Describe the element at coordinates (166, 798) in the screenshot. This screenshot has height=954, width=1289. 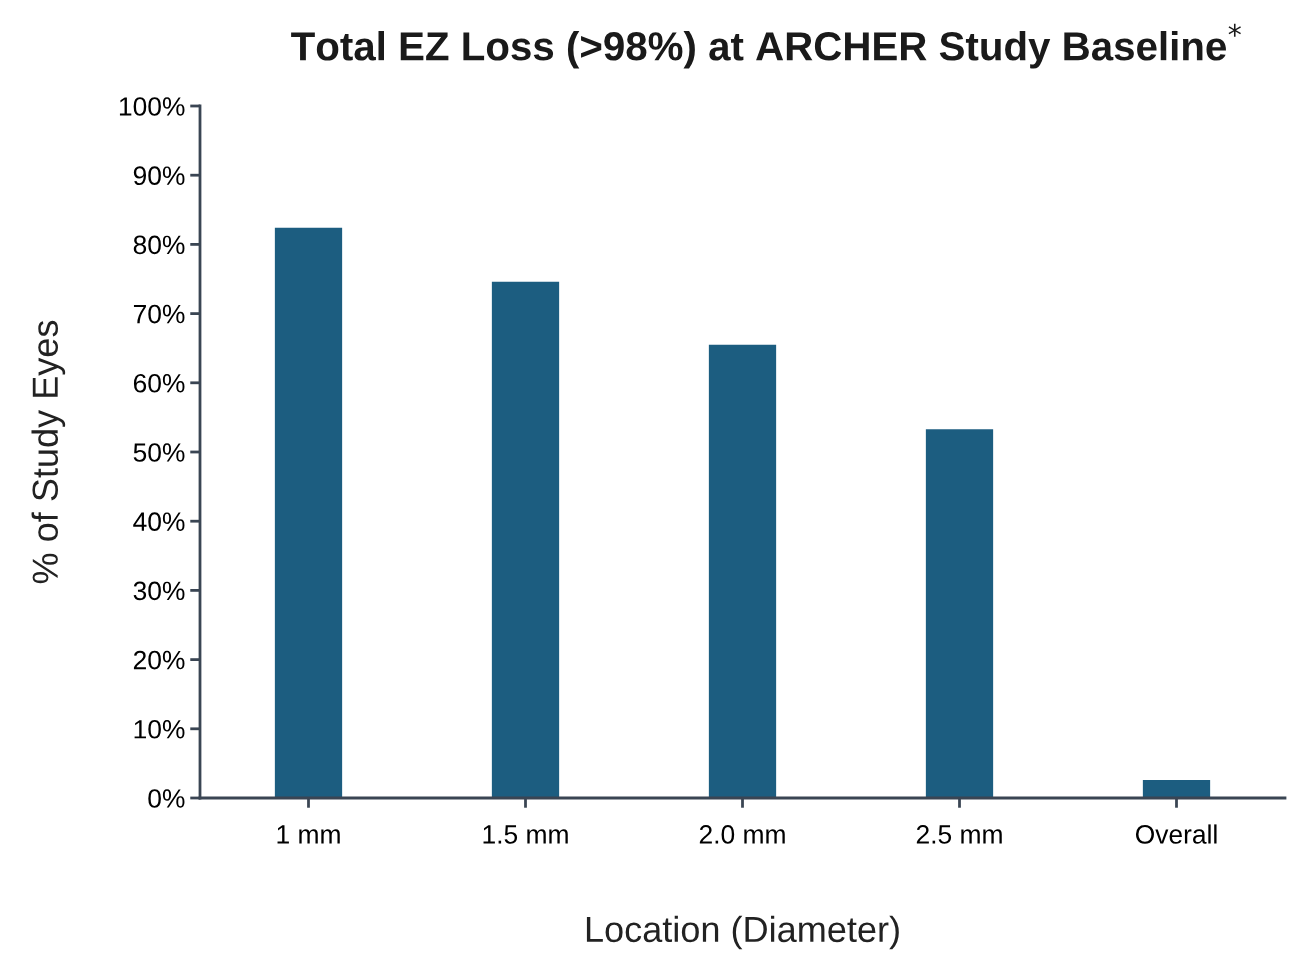
I see `y-tick-label: 0%` at that location.